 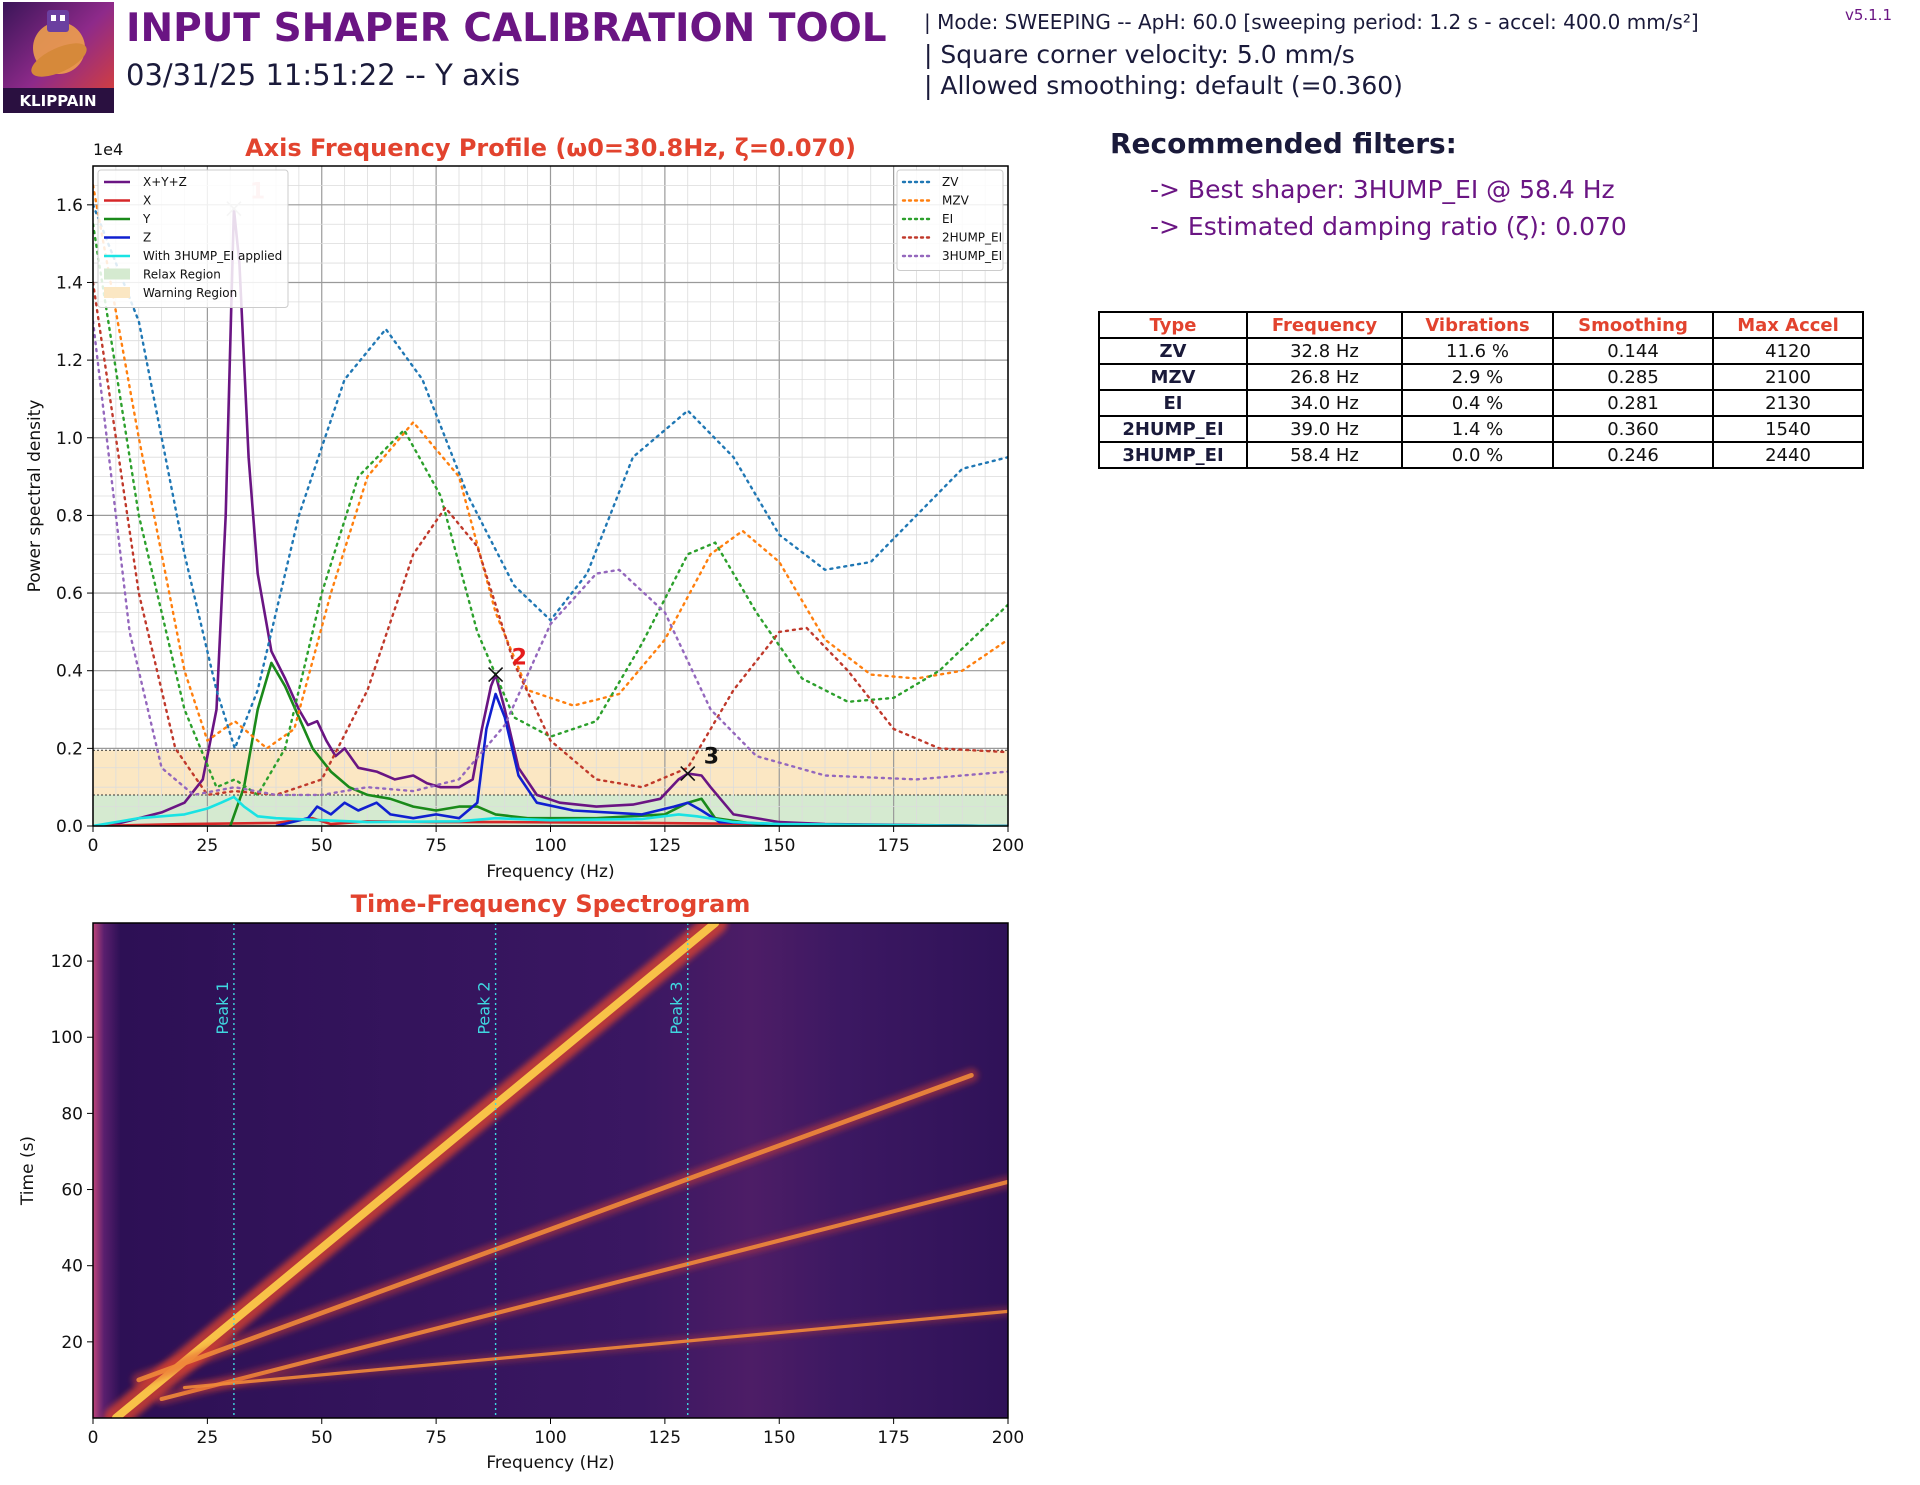 I want to click on psd-legend-left-box, so click(x=193, y=238).